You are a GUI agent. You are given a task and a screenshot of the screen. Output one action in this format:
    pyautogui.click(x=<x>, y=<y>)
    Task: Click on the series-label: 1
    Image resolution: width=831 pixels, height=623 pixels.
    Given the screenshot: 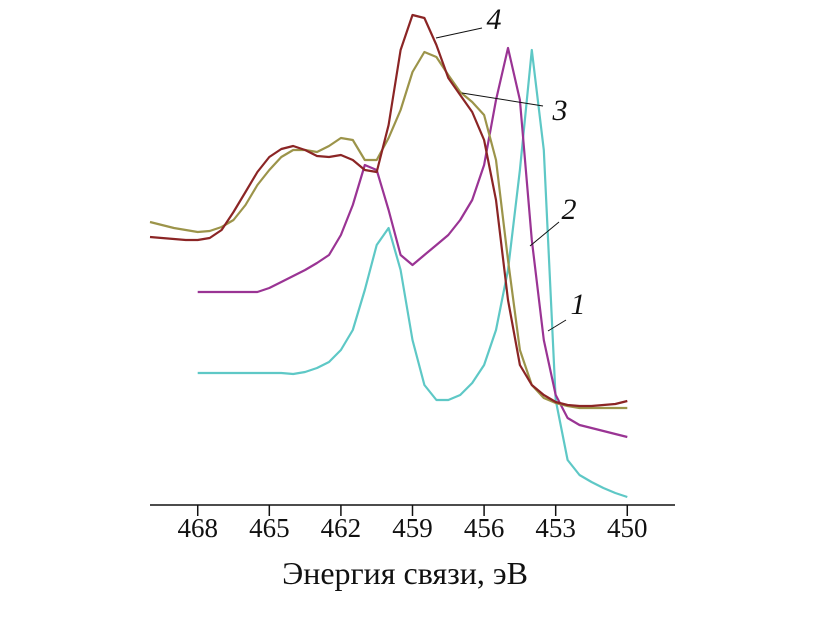 What is the action you would take?
    pyautogui.click(x=578, y=304)
    